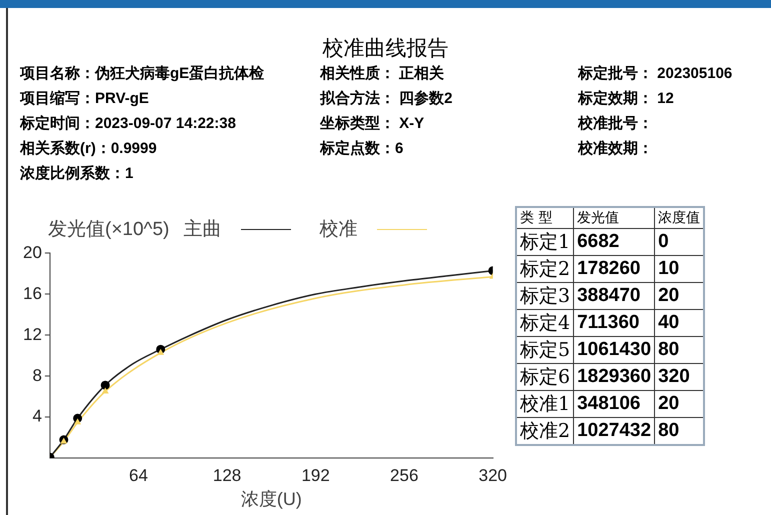  What do you see at coordinates (202, 230) in the screenshot?
I see `legend-label: 主曲` at bounding box center [202, 230].